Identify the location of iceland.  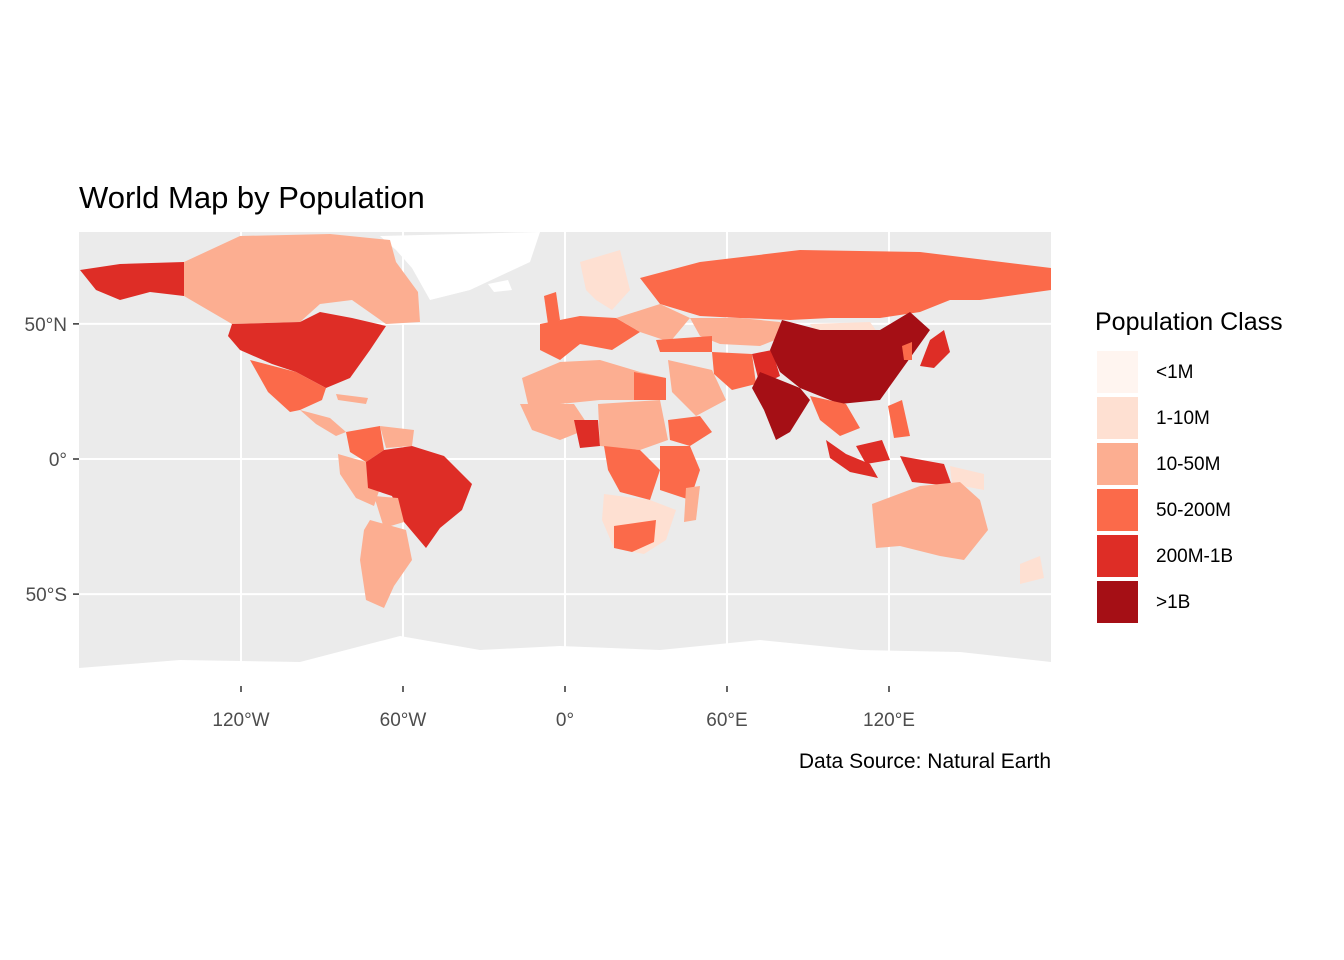
(500, 286).